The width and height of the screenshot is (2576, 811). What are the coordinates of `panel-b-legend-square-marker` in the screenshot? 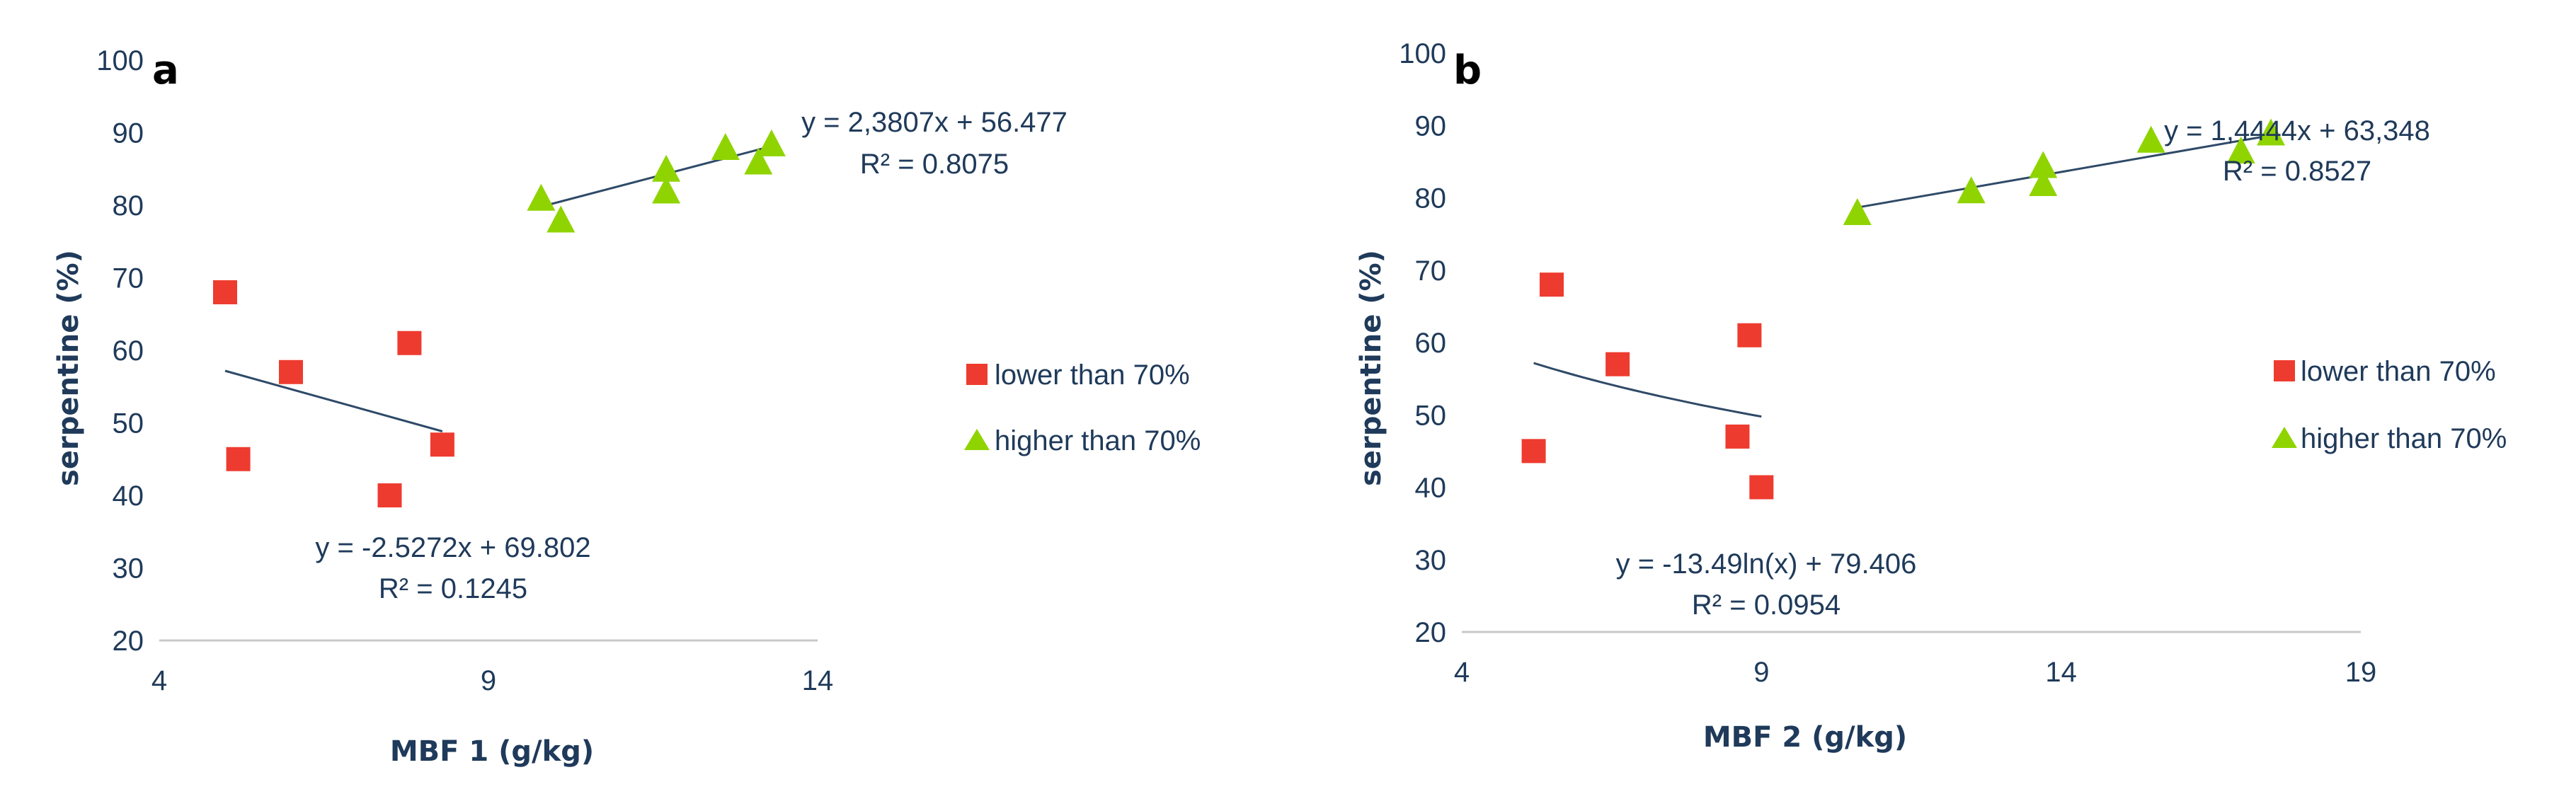 It's located at (2284, 370).